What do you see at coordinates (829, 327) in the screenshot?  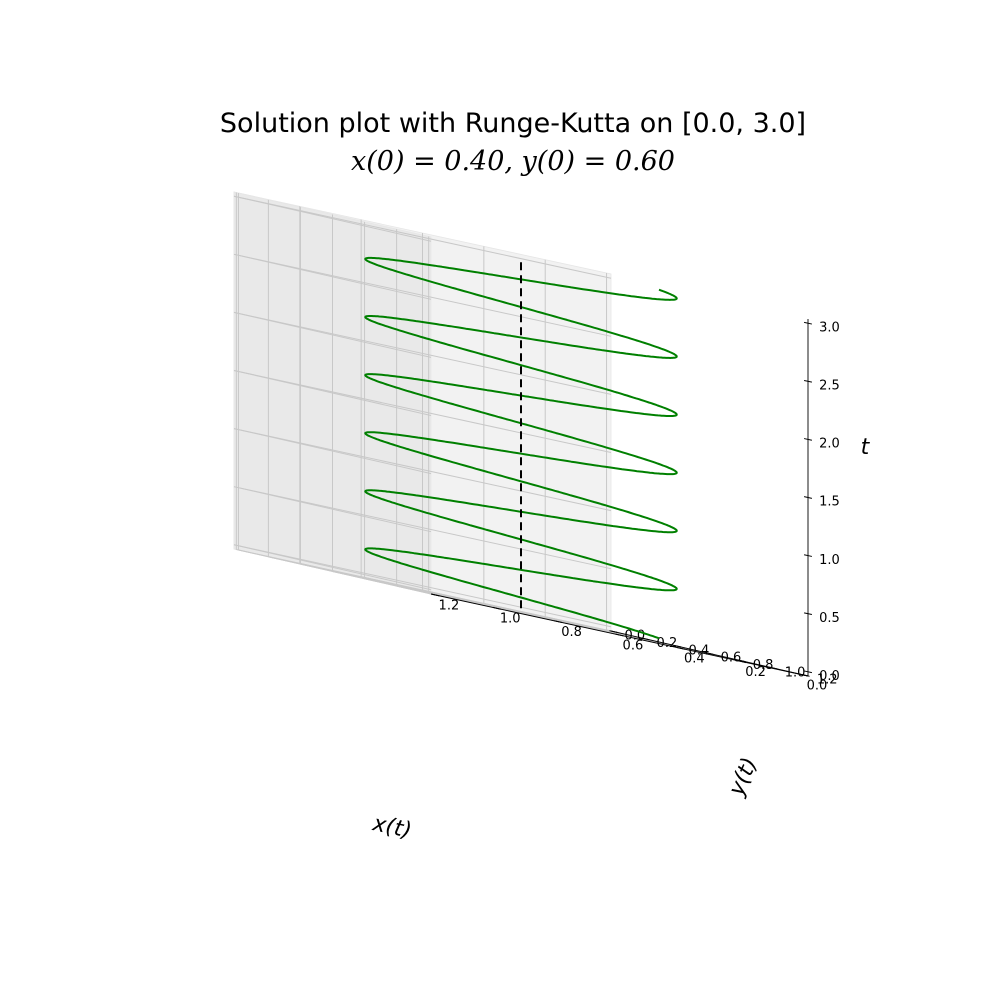 I see `z-tick-label: 3.0` at bounding box center [829, 327].